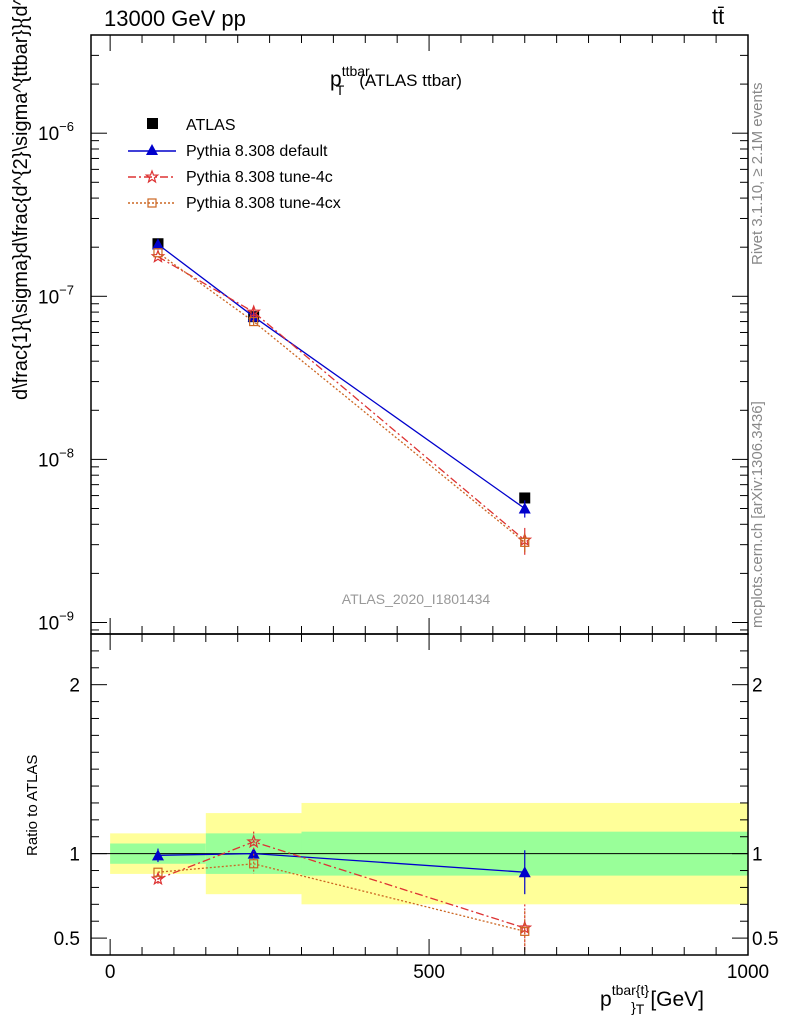 The image size is (786, 1024). What do you see at coordinates (263, 203) in the screenshot?
I see `legend-label-tune4cx: Pythia 8.308 tune-4cx` at bounding box center [263, 203].